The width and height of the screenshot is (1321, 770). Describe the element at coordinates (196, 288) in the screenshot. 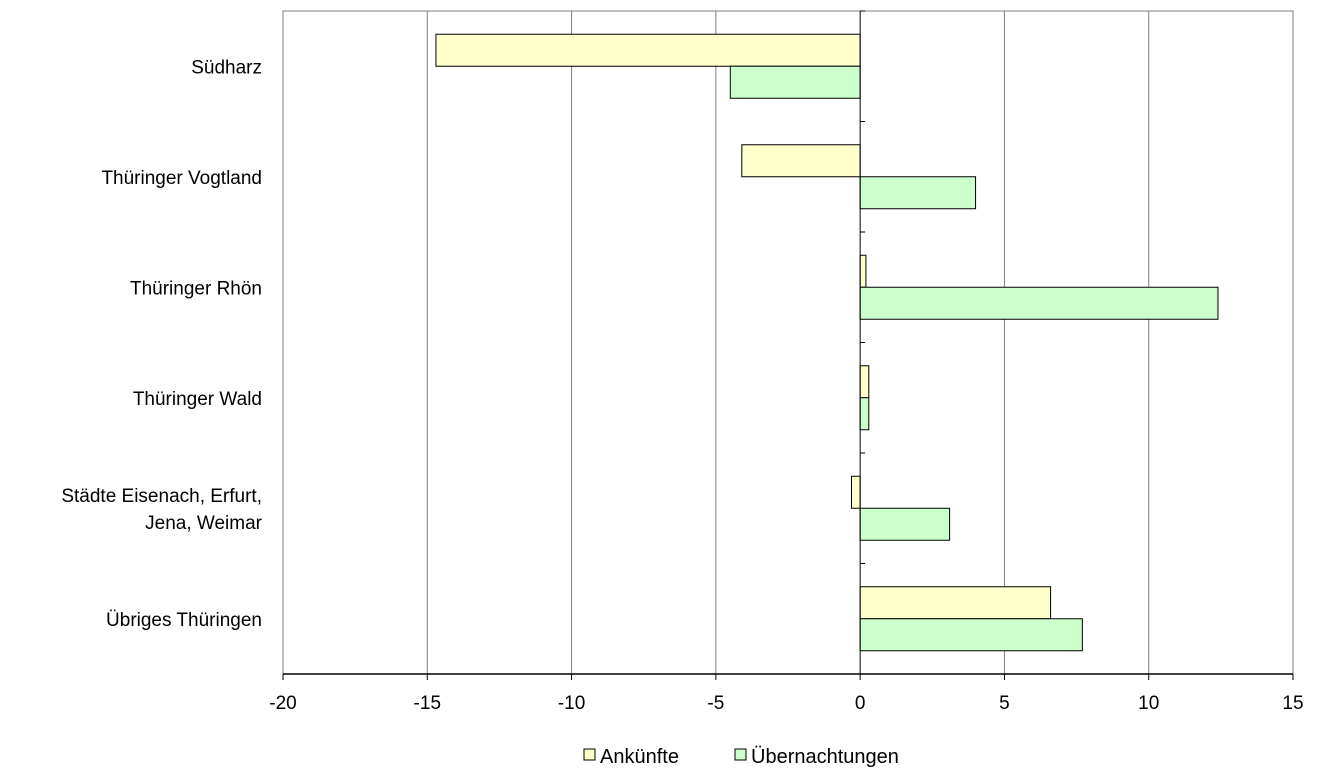

I see `category-label: Thüringer Rhön` at that location.